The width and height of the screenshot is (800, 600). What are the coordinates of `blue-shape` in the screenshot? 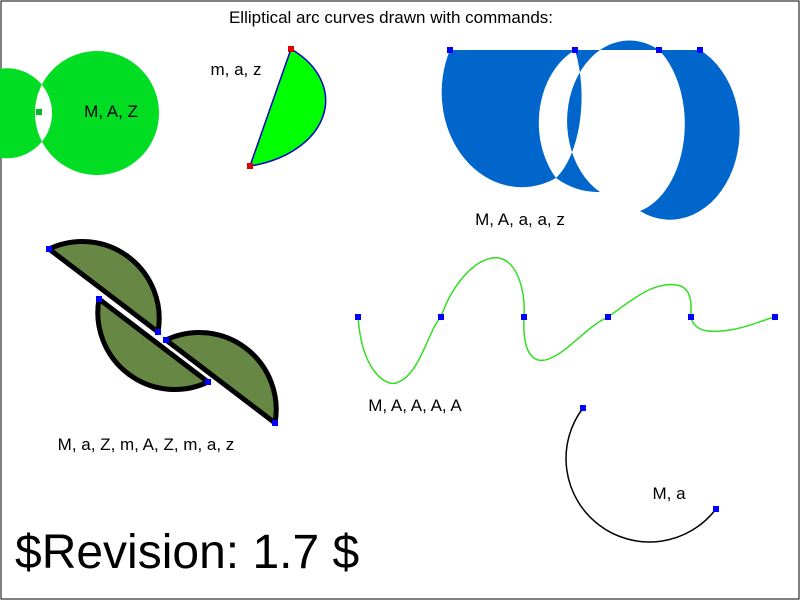 It's located at (590, 130).